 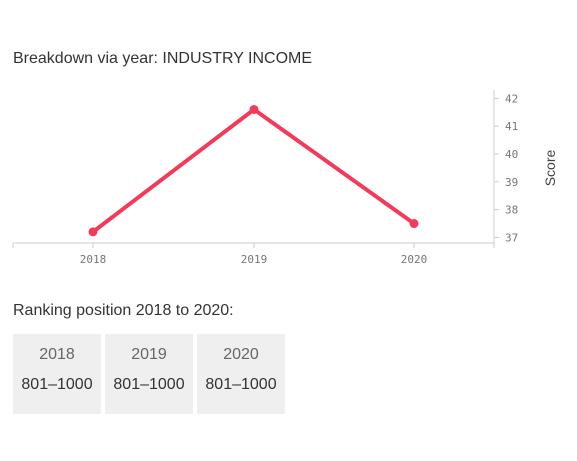 What do you see at coordinates (511, 237) in the screenshot?
I see `y-tick-label: 37` at bounding box center [511, 237].